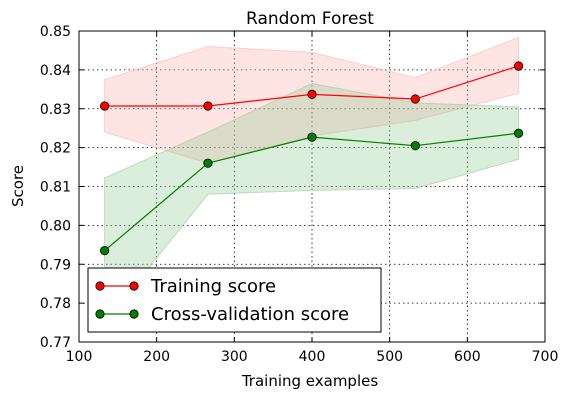  I want to click on y-tick-label: 0.78, so click(55, 304).